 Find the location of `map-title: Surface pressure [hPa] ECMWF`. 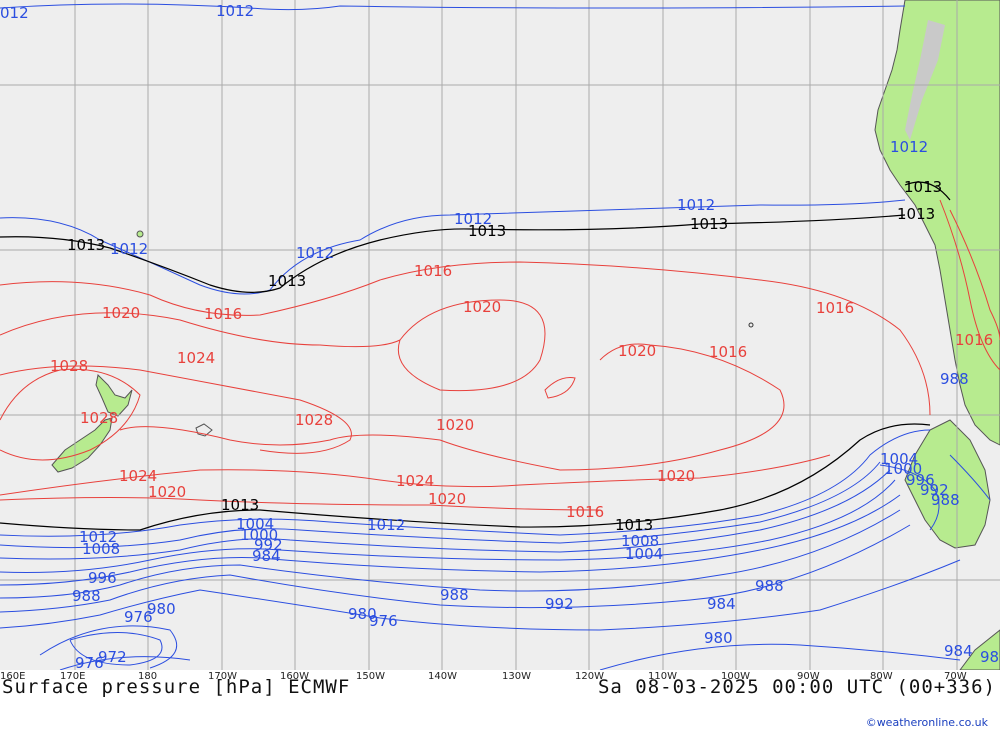

map-title: Surface pressure [hPa] ECMWF is located at coordinates (176, 687).